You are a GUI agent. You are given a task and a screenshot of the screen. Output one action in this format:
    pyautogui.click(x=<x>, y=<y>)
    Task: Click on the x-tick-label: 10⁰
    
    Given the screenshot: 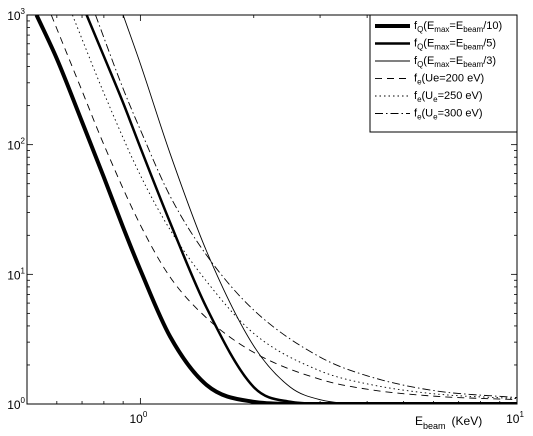 What is the action you would take?
    pyautogui.click(x=138, y=418)
    